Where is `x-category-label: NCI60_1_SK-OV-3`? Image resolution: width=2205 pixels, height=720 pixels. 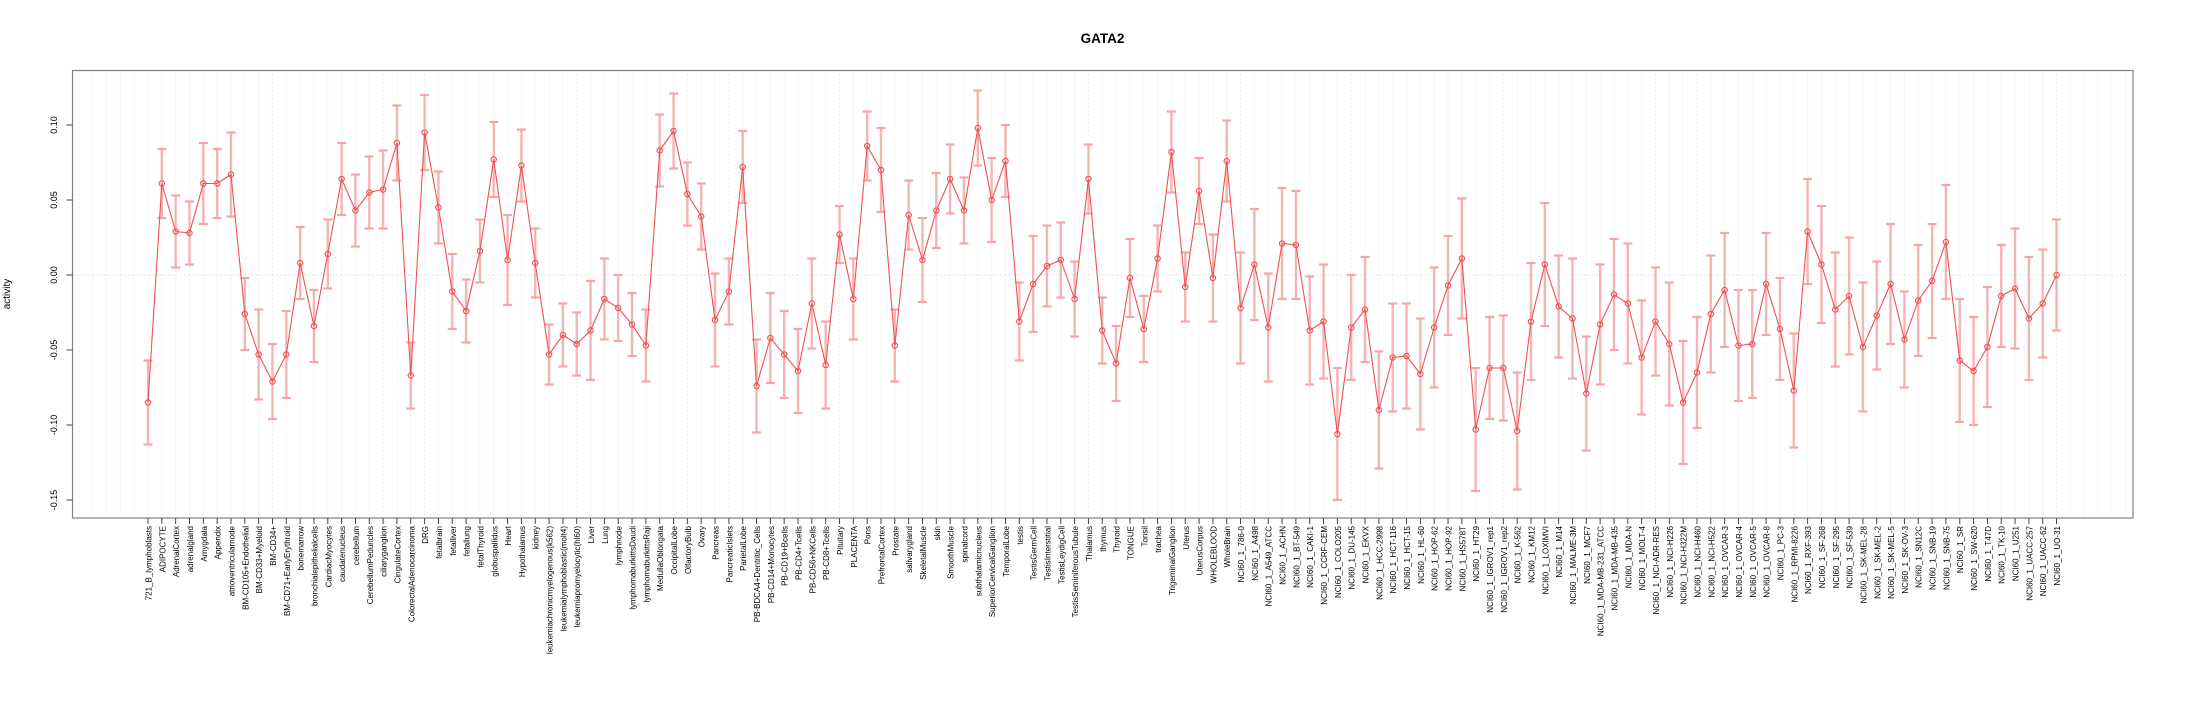
x-category-label: NCI60_1_SK-OV-3 is located at coordinates (1905, 559).